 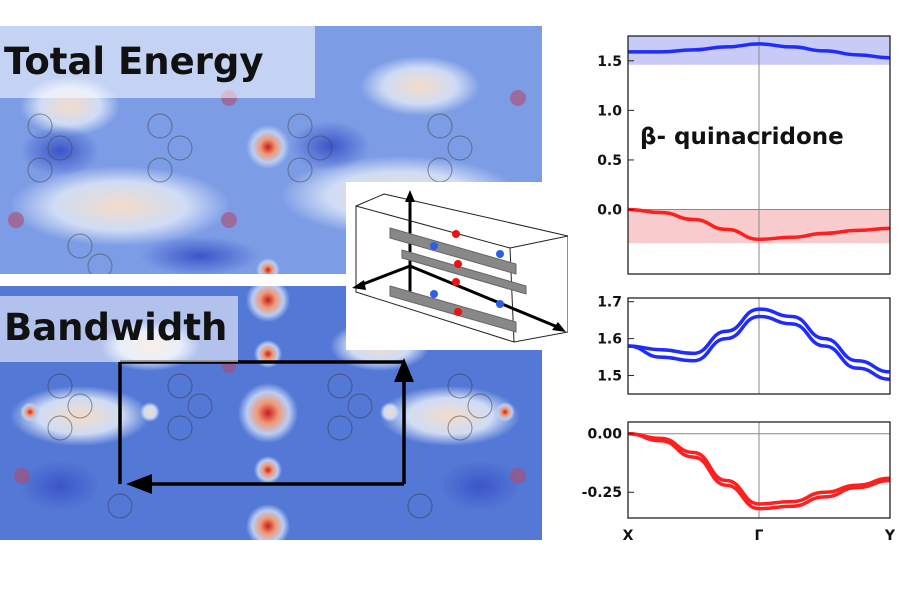 What do you see at coordinates (404, 370) in the screenshot?
I see `arrow-up-icon` at bounding box center [404, 370].